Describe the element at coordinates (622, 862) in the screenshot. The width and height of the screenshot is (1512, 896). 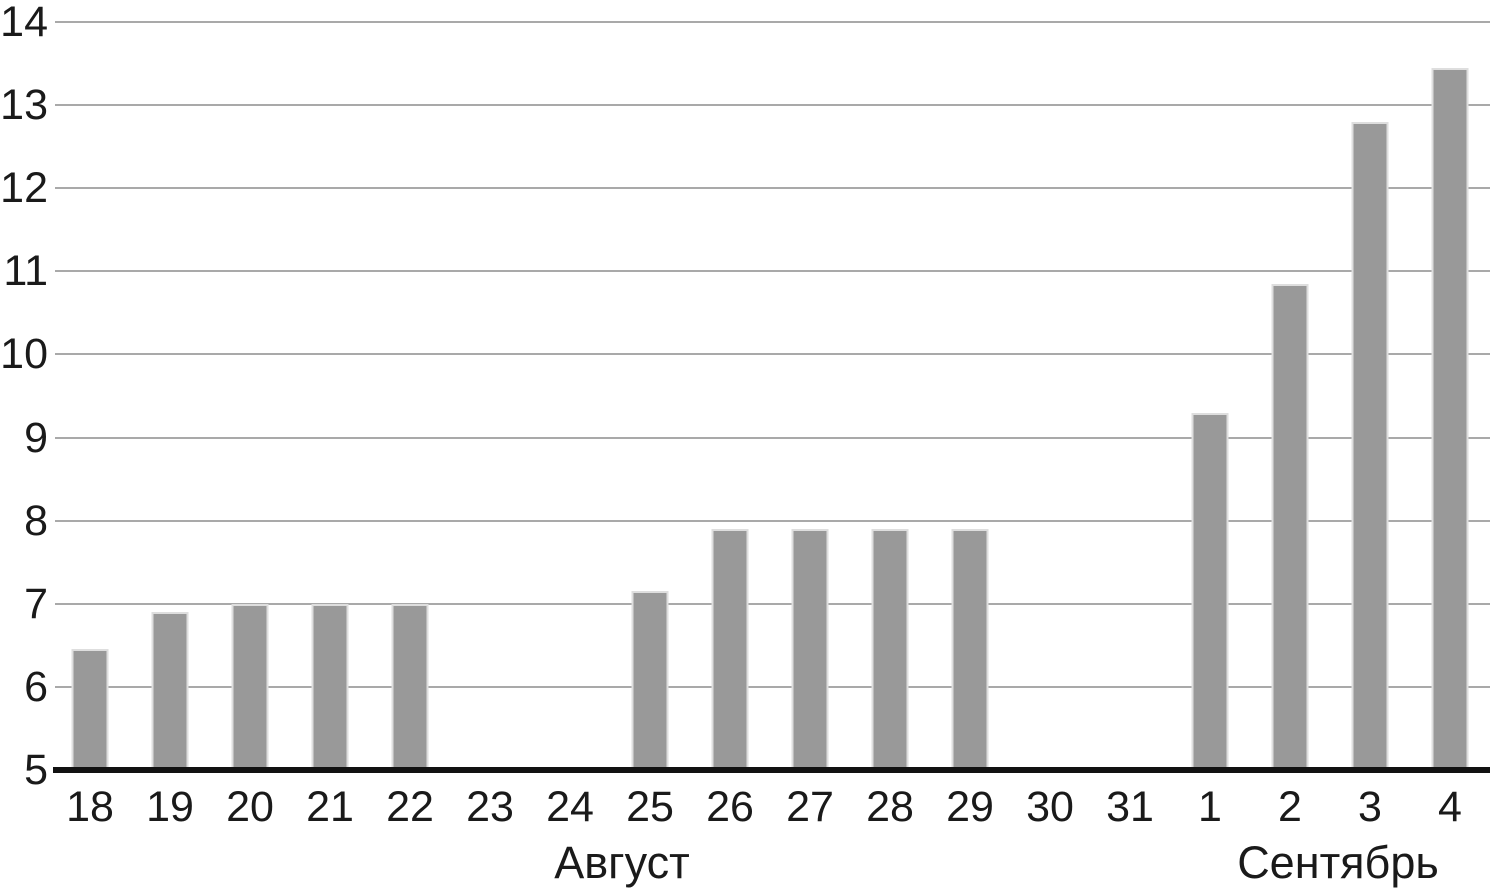
I see `month-label-0: Август` at that location.